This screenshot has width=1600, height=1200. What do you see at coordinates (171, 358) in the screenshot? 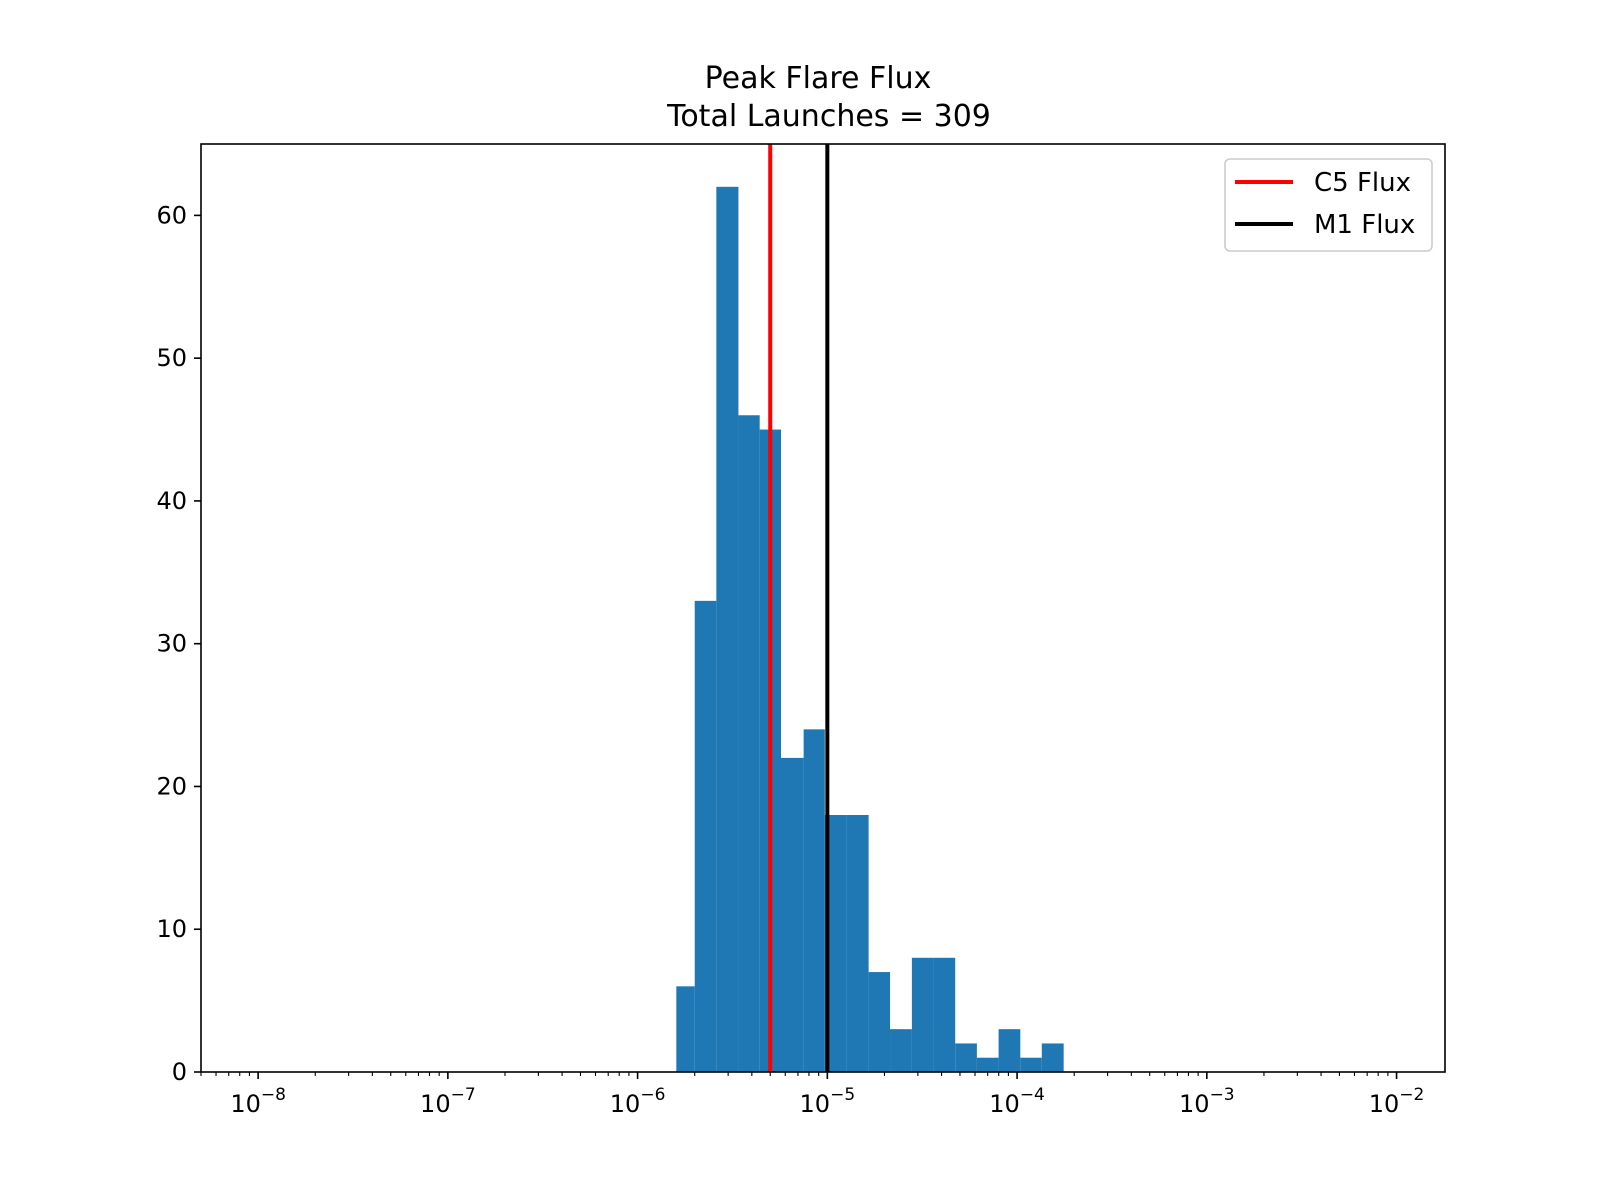
I see `y-tick-label: 50` at bounding box center [171, 358].